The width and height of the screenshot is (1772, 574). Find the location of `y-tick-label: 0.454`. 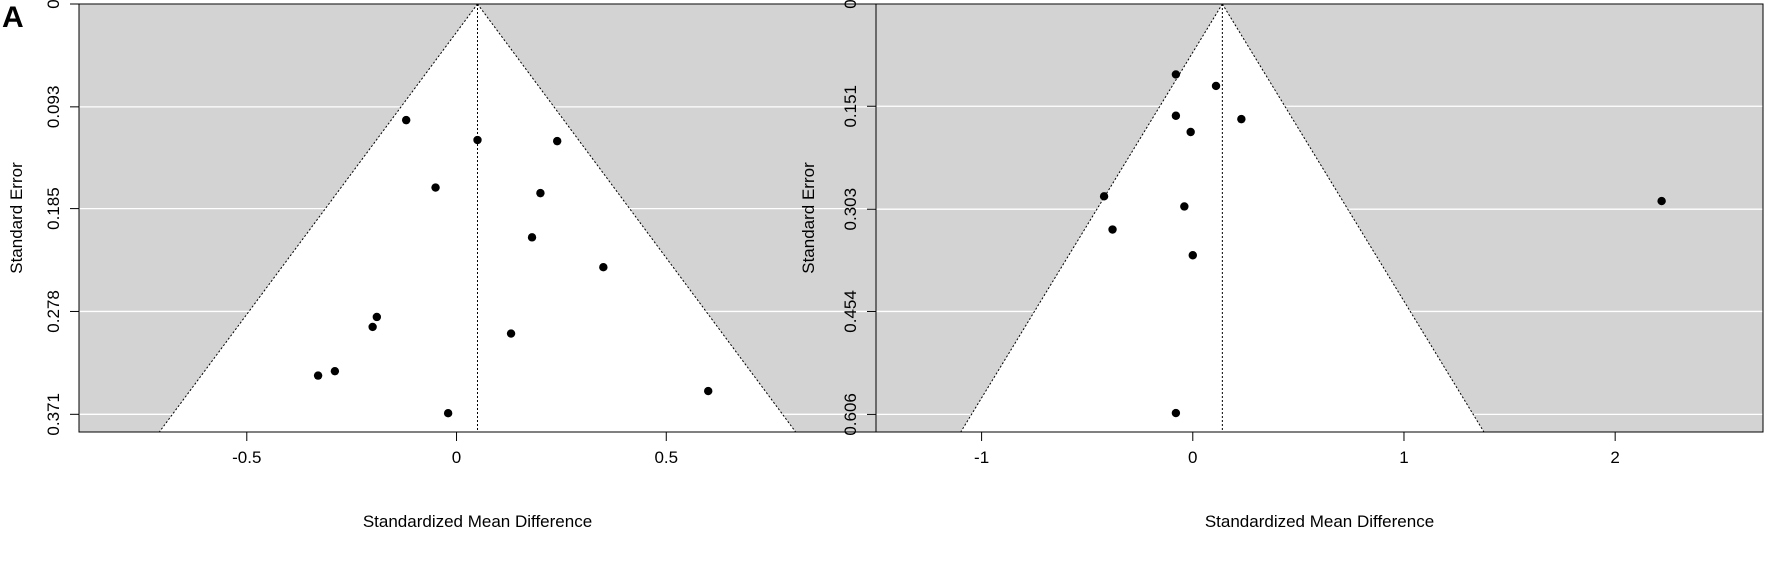

y-tick-label: 0.454 is located at coordinates (850, 311).